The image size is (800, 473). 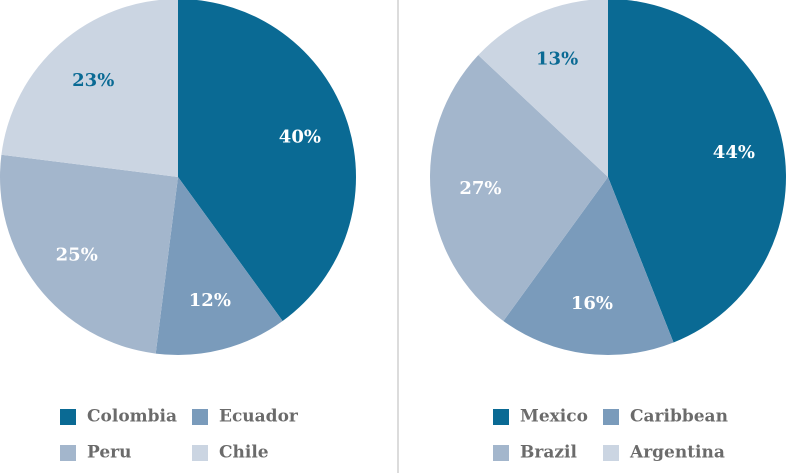 I want to click on pie-slice-brazil, so click(x=519, y=188).